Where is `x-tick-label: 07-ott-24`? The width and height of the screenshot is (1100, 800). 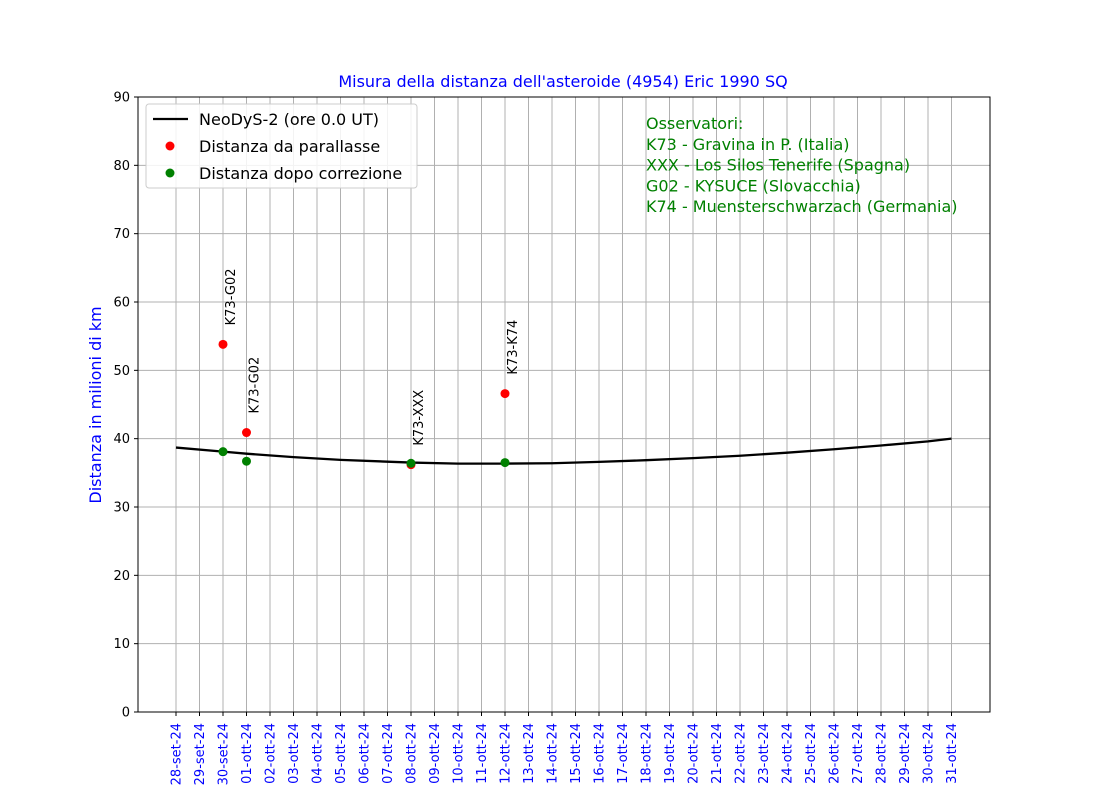 x-tick-label: 07-ott-24 is located at coordinates (388, 753).